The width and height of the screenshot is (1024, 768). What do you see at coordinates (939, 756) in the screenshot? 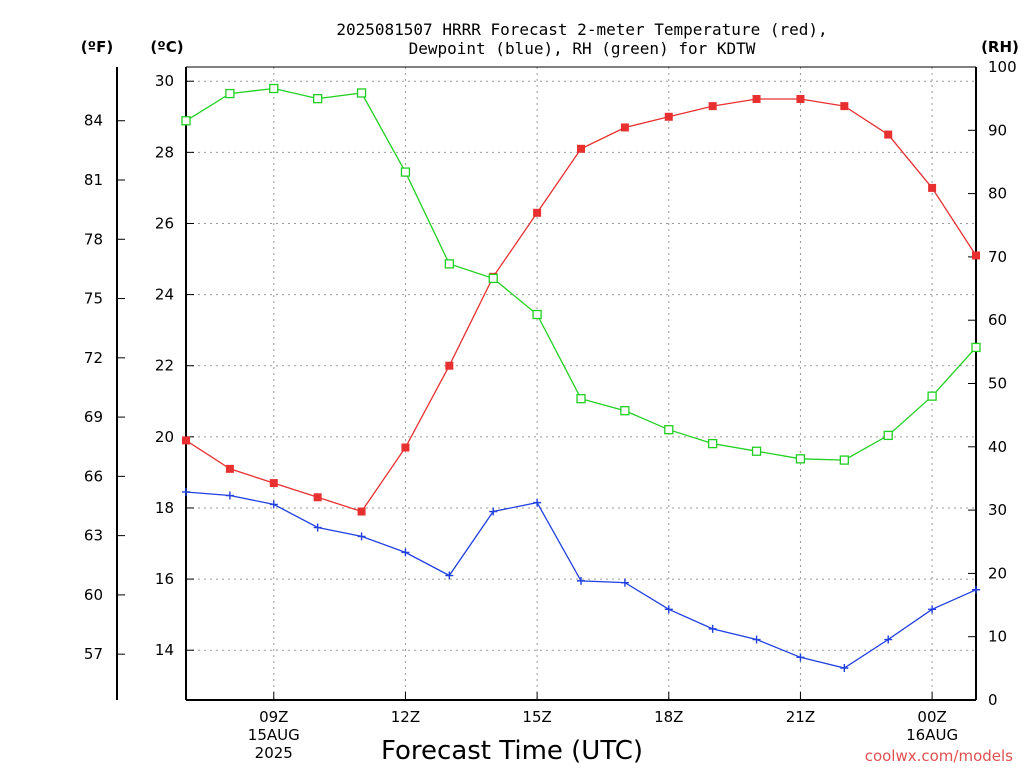
I see `source-credit: coolwx.com/models` at bounding box center [939, 756].